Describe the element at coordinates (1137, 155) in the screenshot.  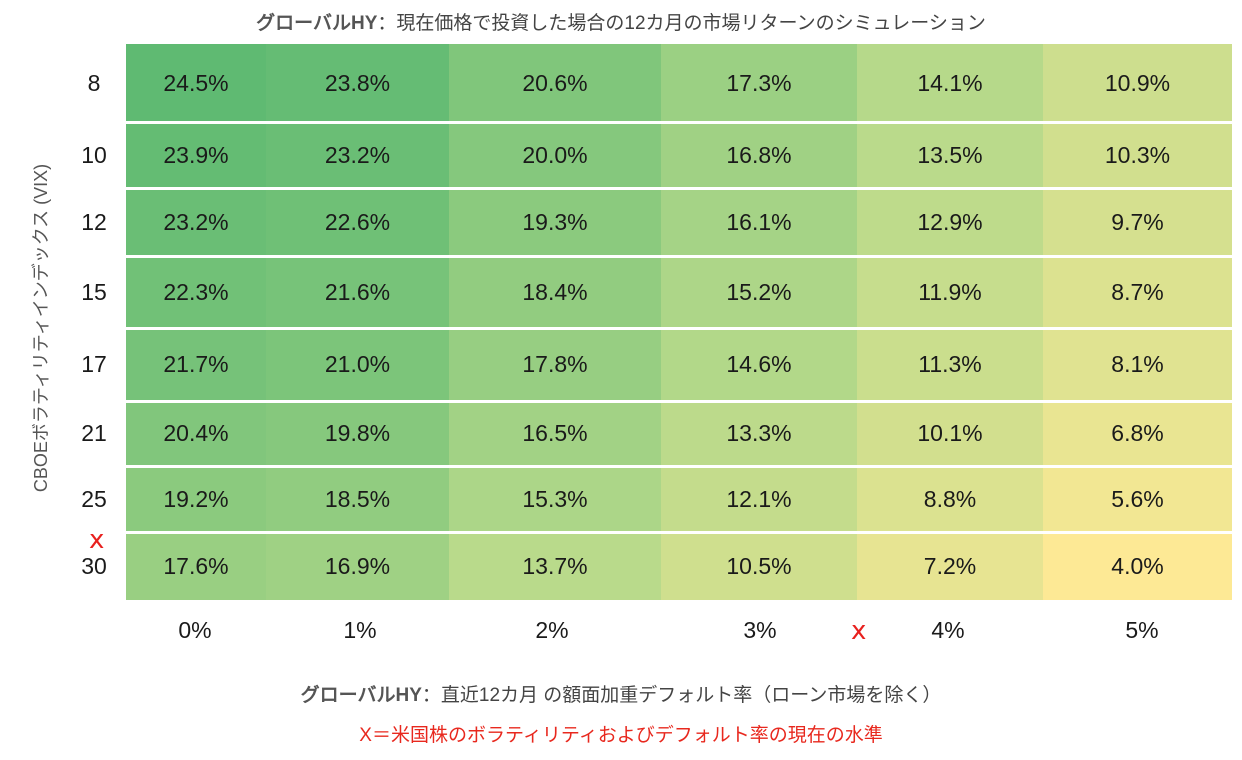
I see `heatmap-cell: 10.3%` at that location.